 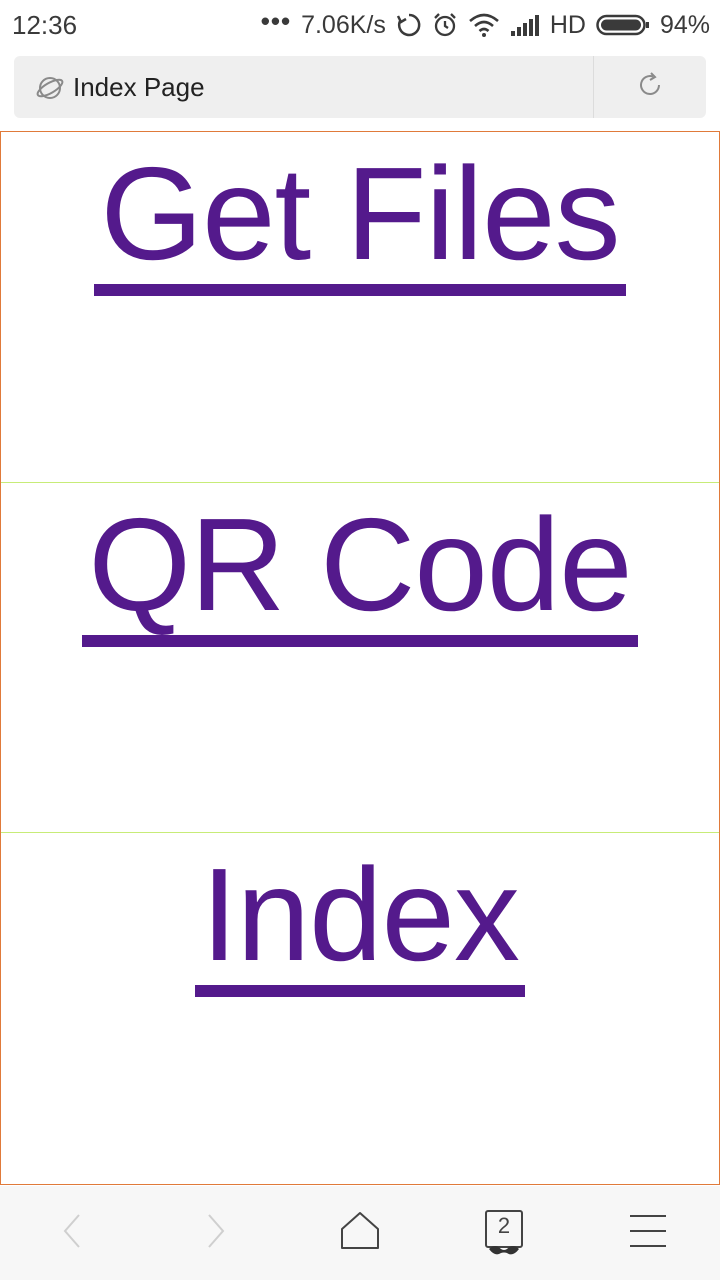 What do you see at coordinates (593, 87) in the screenshot?
I see `address-divider` at bounding box center [593, 87].